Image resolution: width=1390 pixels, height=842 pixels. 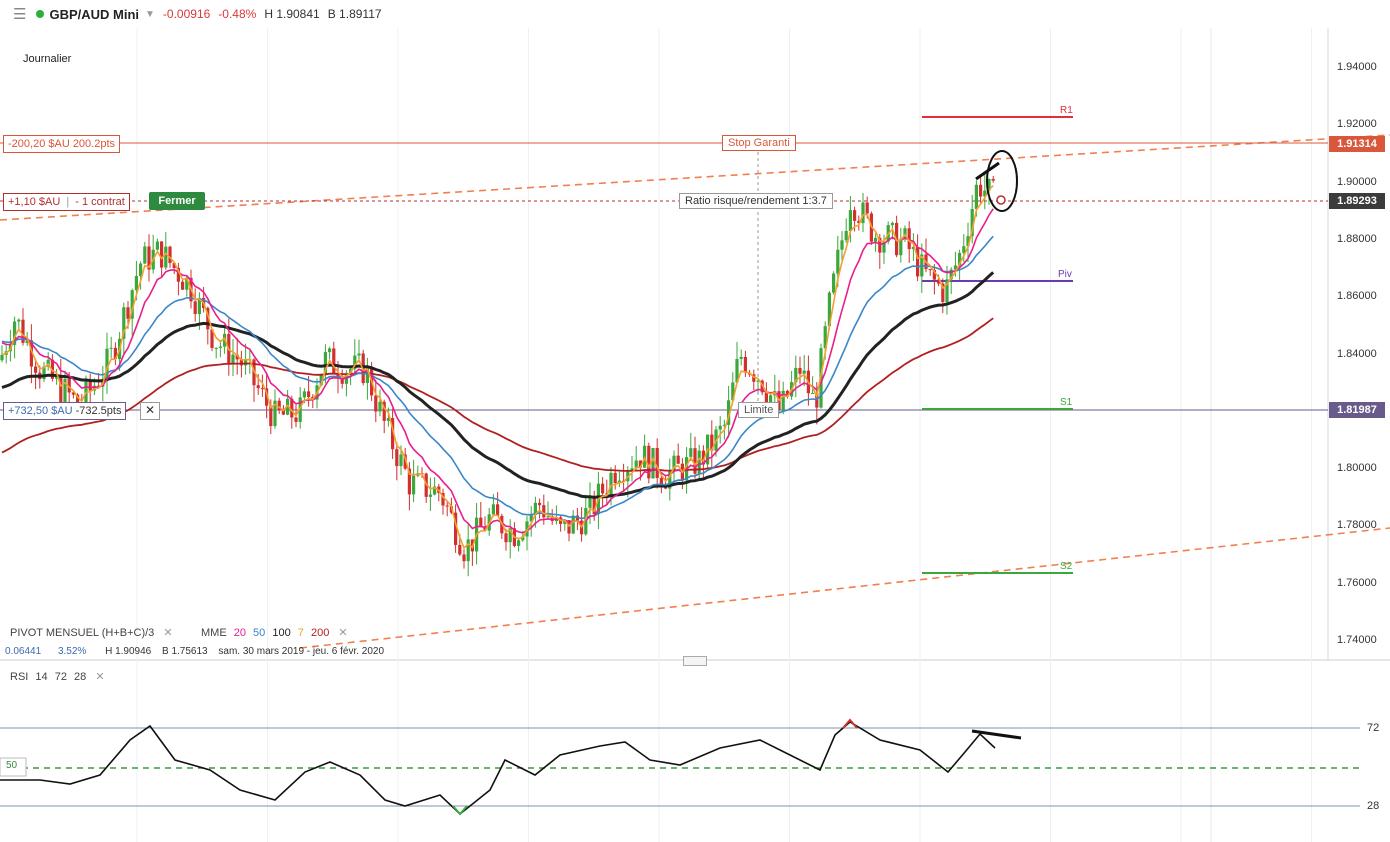 I want to click on mme-period-100: 100, so click(x=281, y=633).